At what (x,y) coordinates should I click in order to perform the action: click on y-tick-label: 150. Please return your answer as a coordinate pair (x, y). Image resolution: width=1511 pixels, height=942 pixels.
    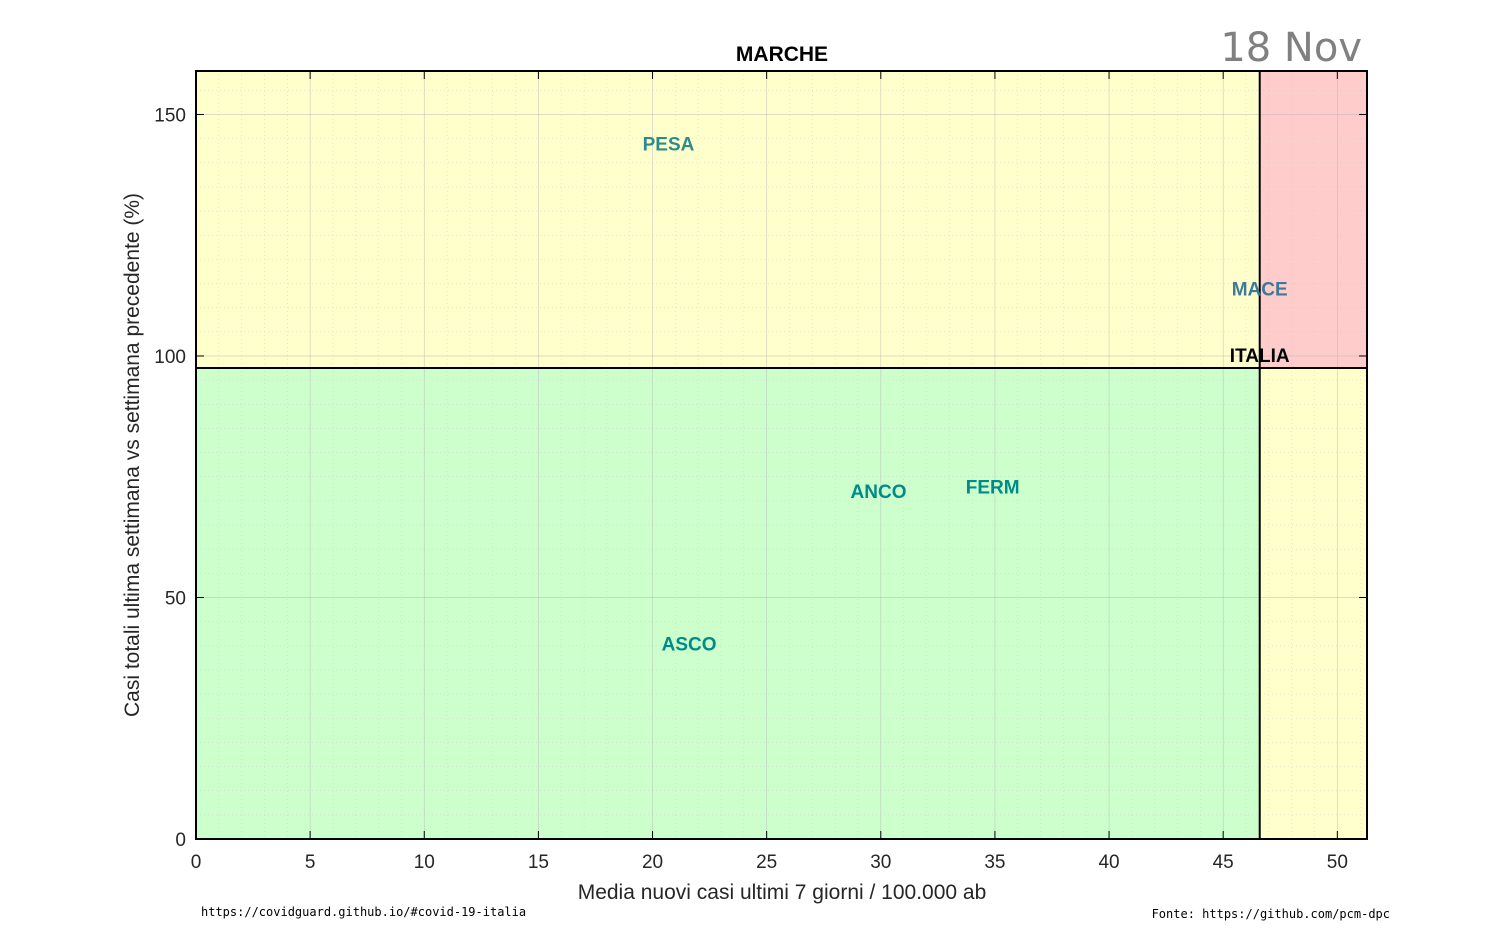
    Looking at the image, I should click on (170, 115).